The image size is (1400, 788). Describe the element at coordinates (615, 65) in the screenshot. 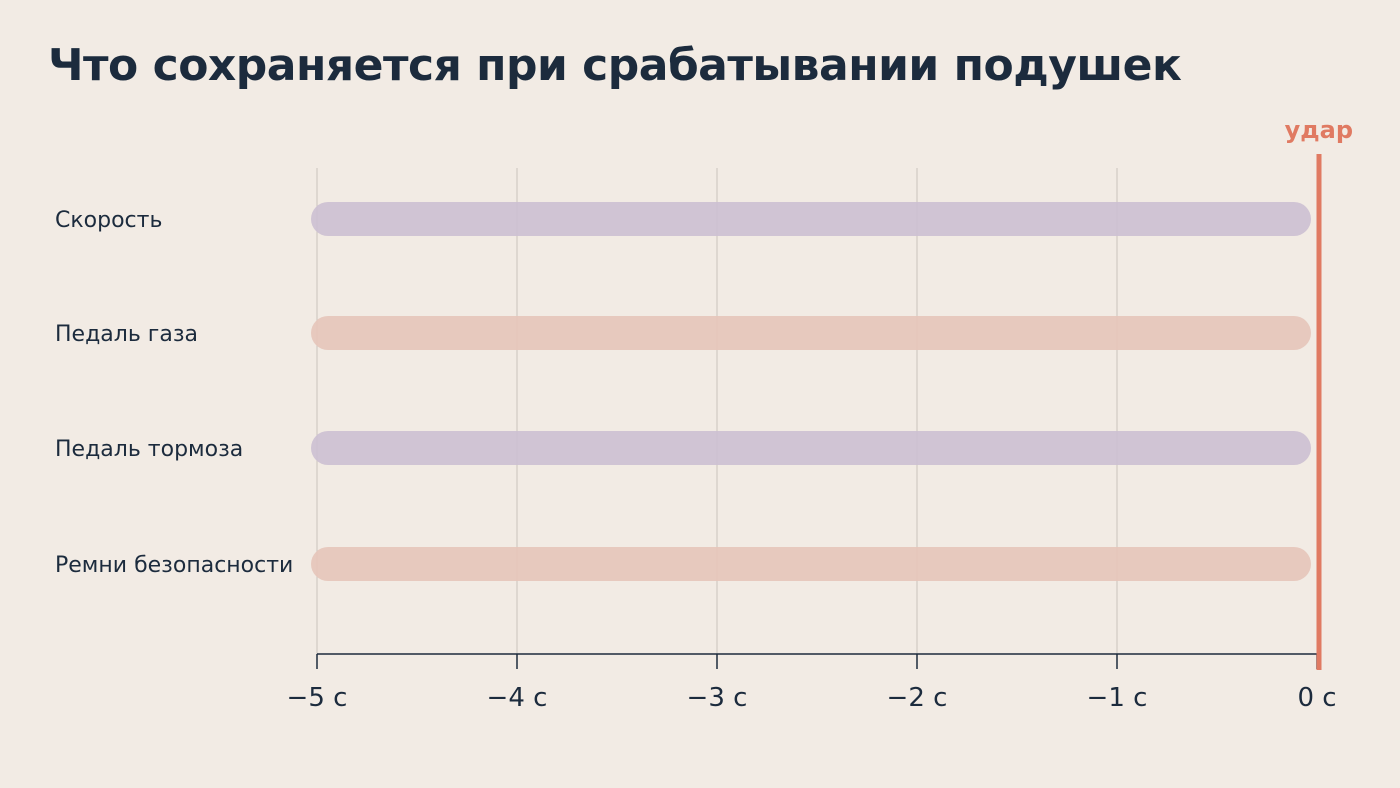

I see `chart-title: Что сохраняется при срабатывании подушек` at that location.